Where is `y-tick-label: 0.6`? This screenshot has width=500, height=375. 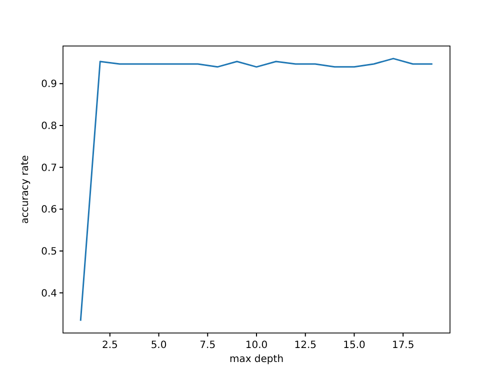
y-tick-label: 0.6 is located at coordinates (49, 210).